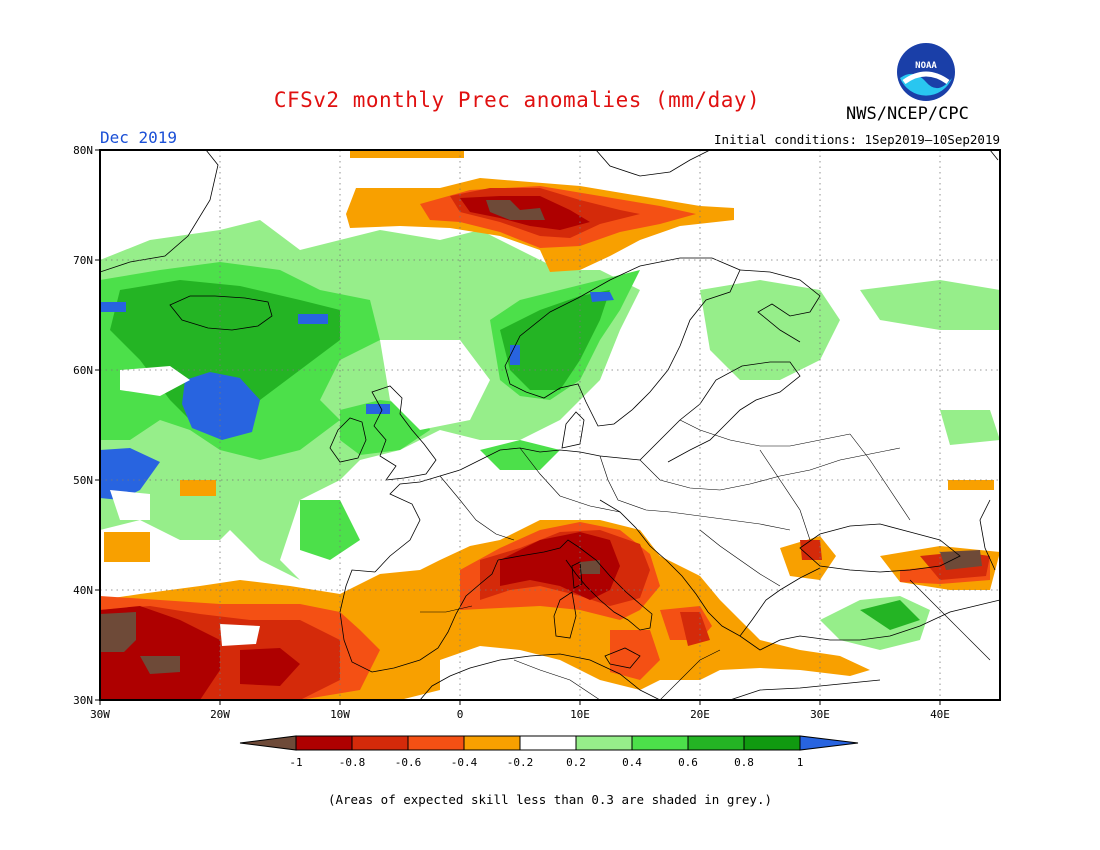 The width and height of the screenshot is (1100, 850). I want to click on initial-conditions: Initial conditions: 1Sep2019—10Sep2019, so click(857, 139).